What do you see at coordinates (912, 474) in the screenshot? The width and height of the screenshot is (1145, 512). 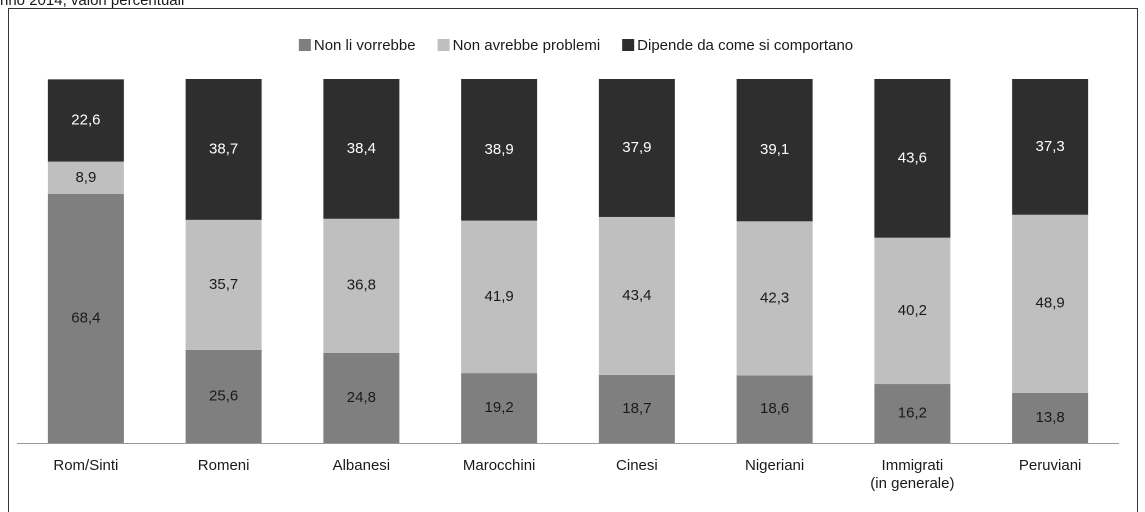 I see `x-tick-label: Immigrati (in generale)` at bounding box center [912, 474].